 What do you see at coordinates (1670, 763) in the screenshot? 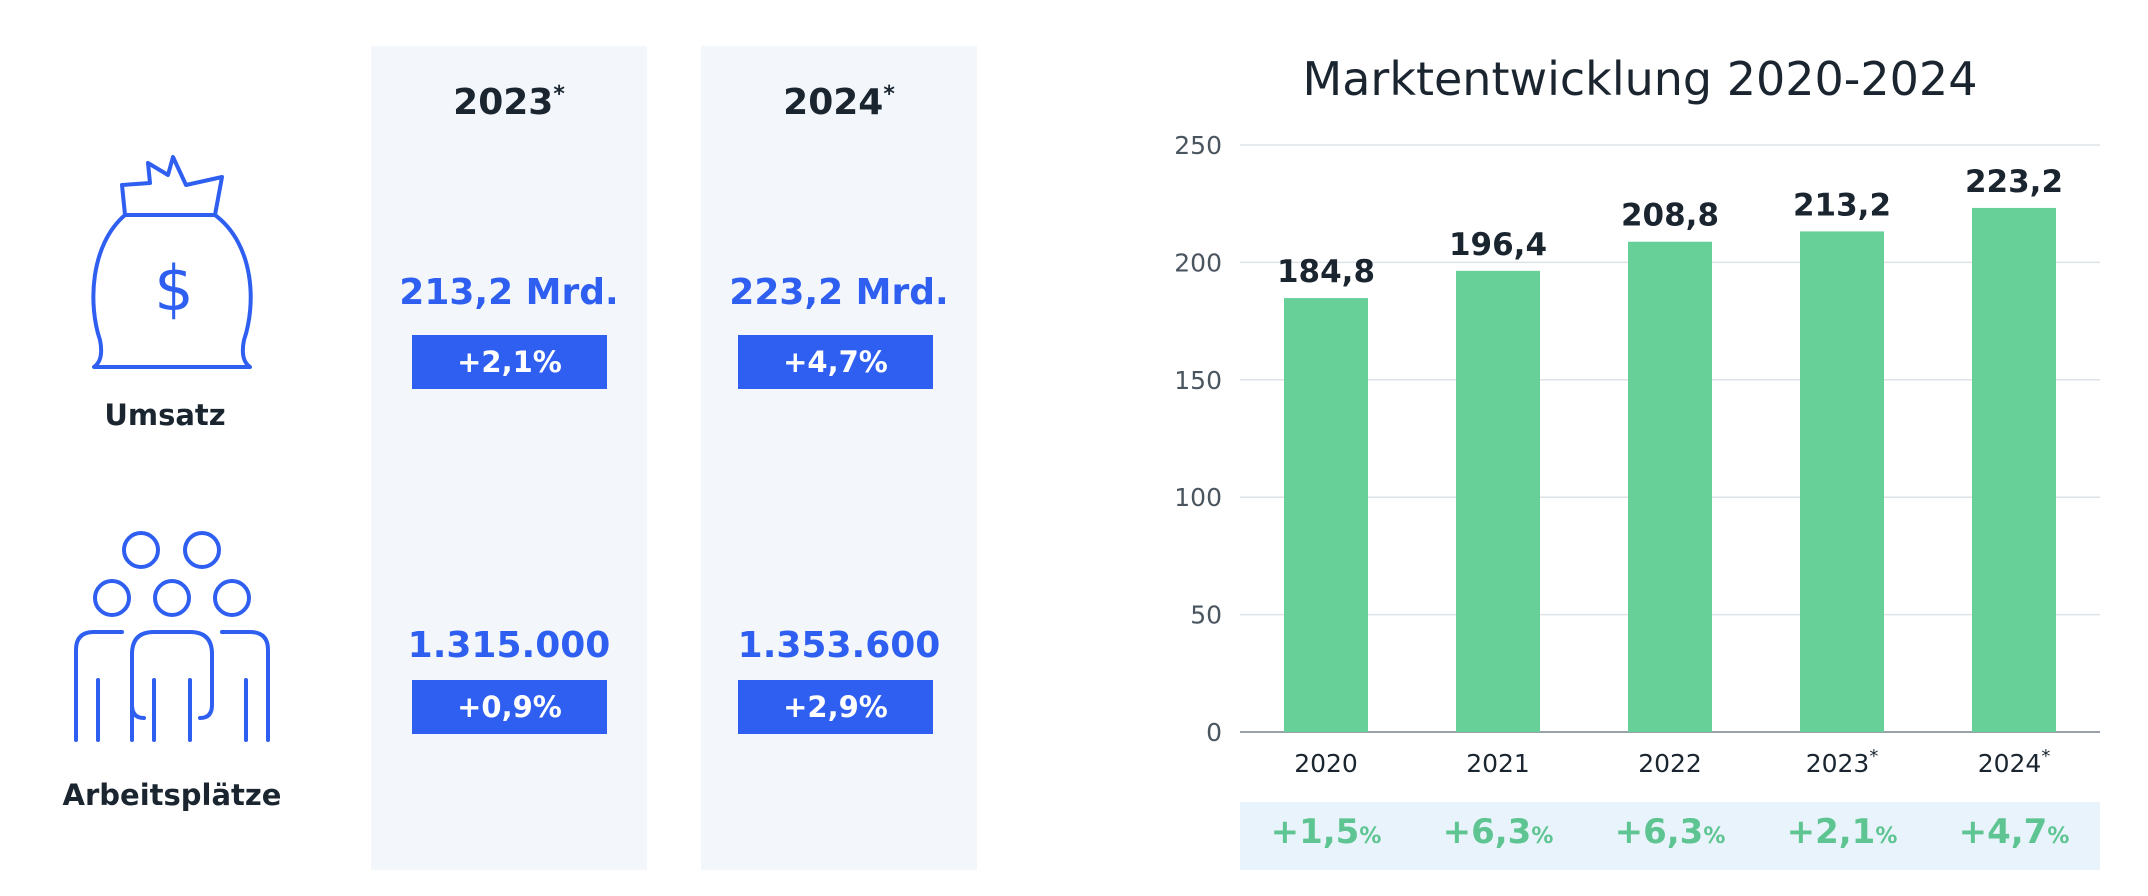
I see `x-tick-label: 2022` at bounding box center [1670, 763].